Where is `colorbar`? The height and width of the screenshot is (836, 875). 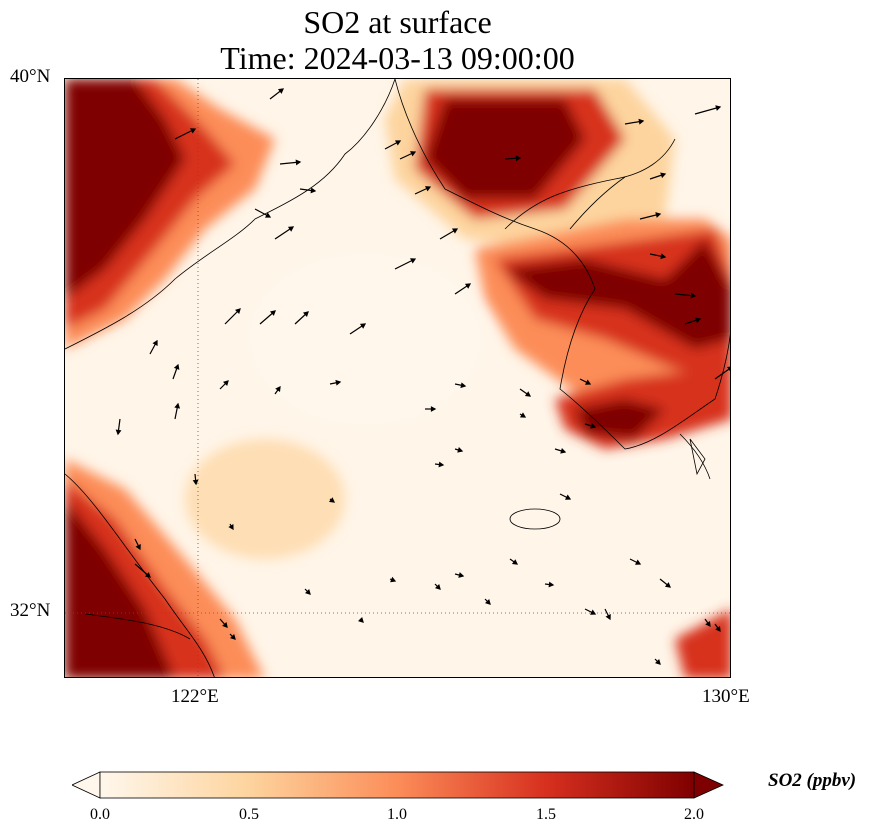 colorbar is located at coordinates (398, 785).